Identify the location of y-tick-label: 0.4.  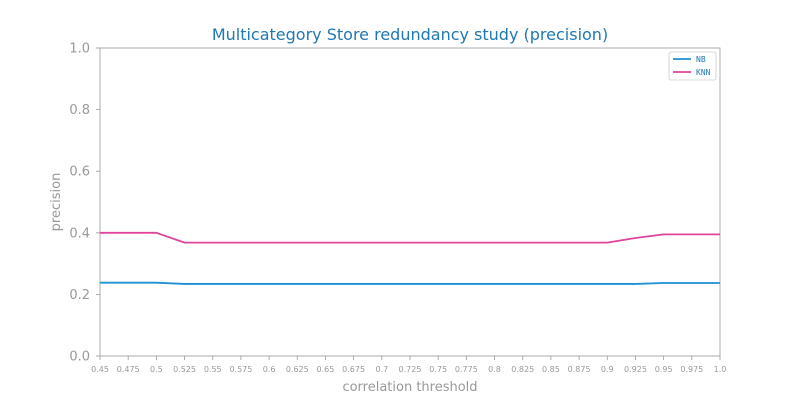
(79, 233).